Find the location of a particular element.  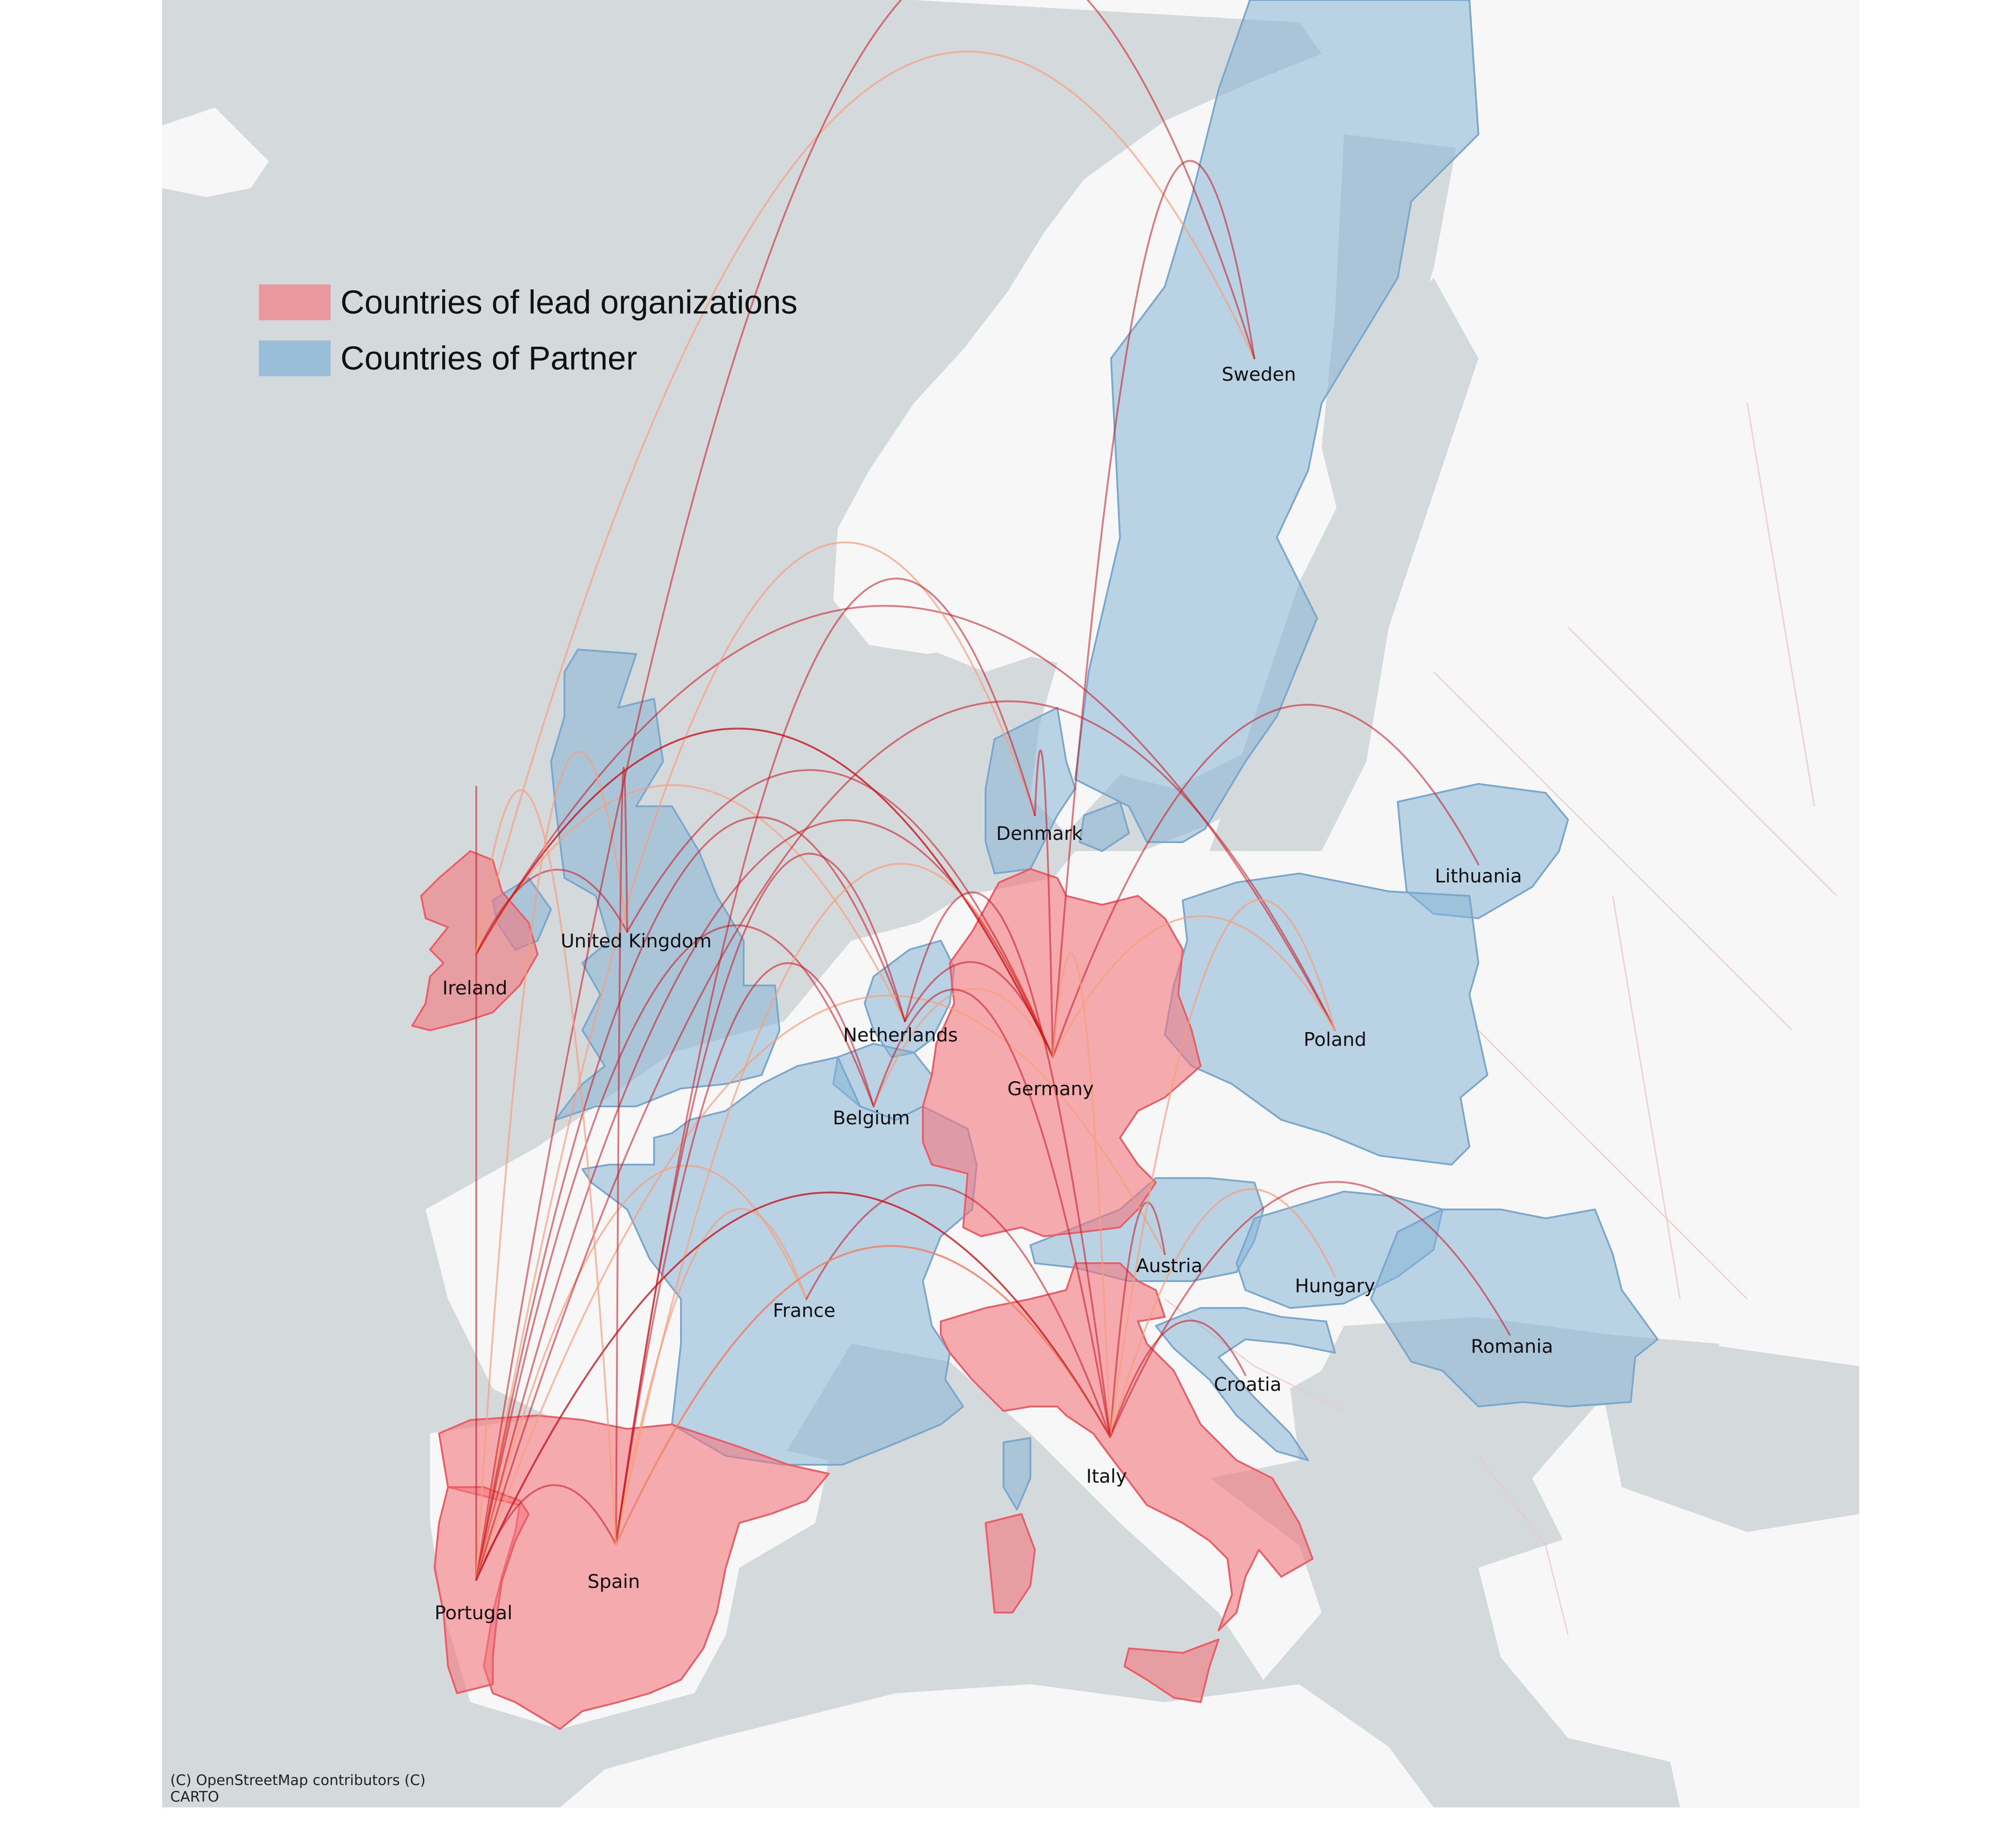

arc-italy-to-poland is located at coordinates (1223, 1168).